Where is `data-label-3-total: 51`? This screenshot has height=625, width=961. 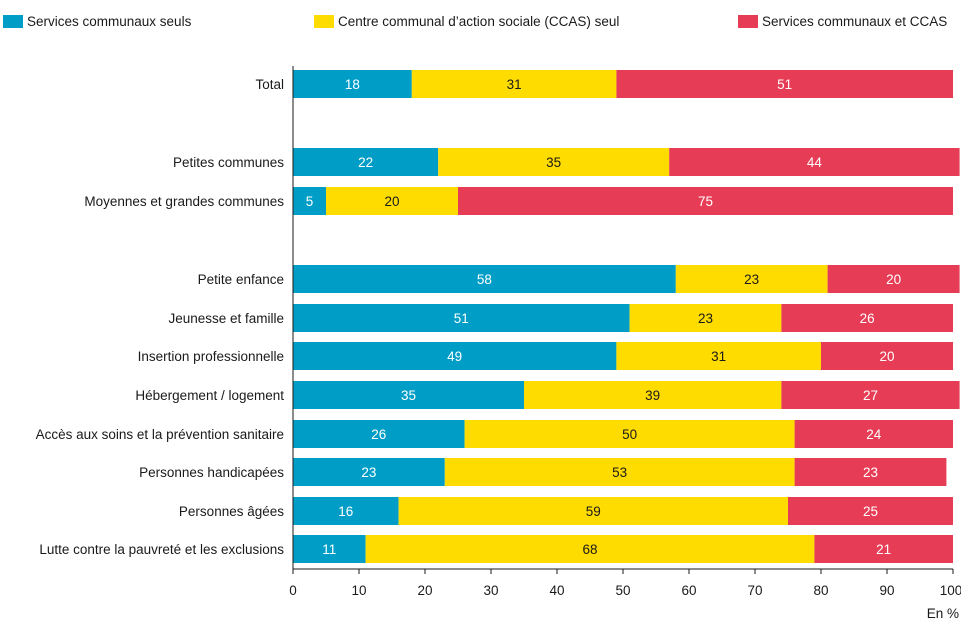 data-label-3-total: 51 is located at coordinates (784, 84).